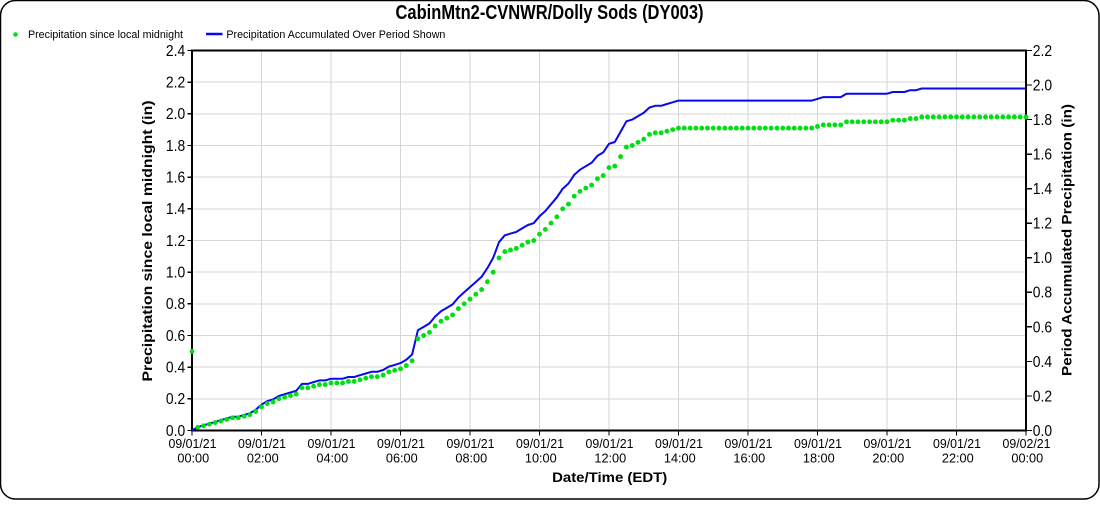  What do you see at coordinates (749, 458) in the screenshot?
I see `svg-text: 16:00` at bounding box center [749, 458].